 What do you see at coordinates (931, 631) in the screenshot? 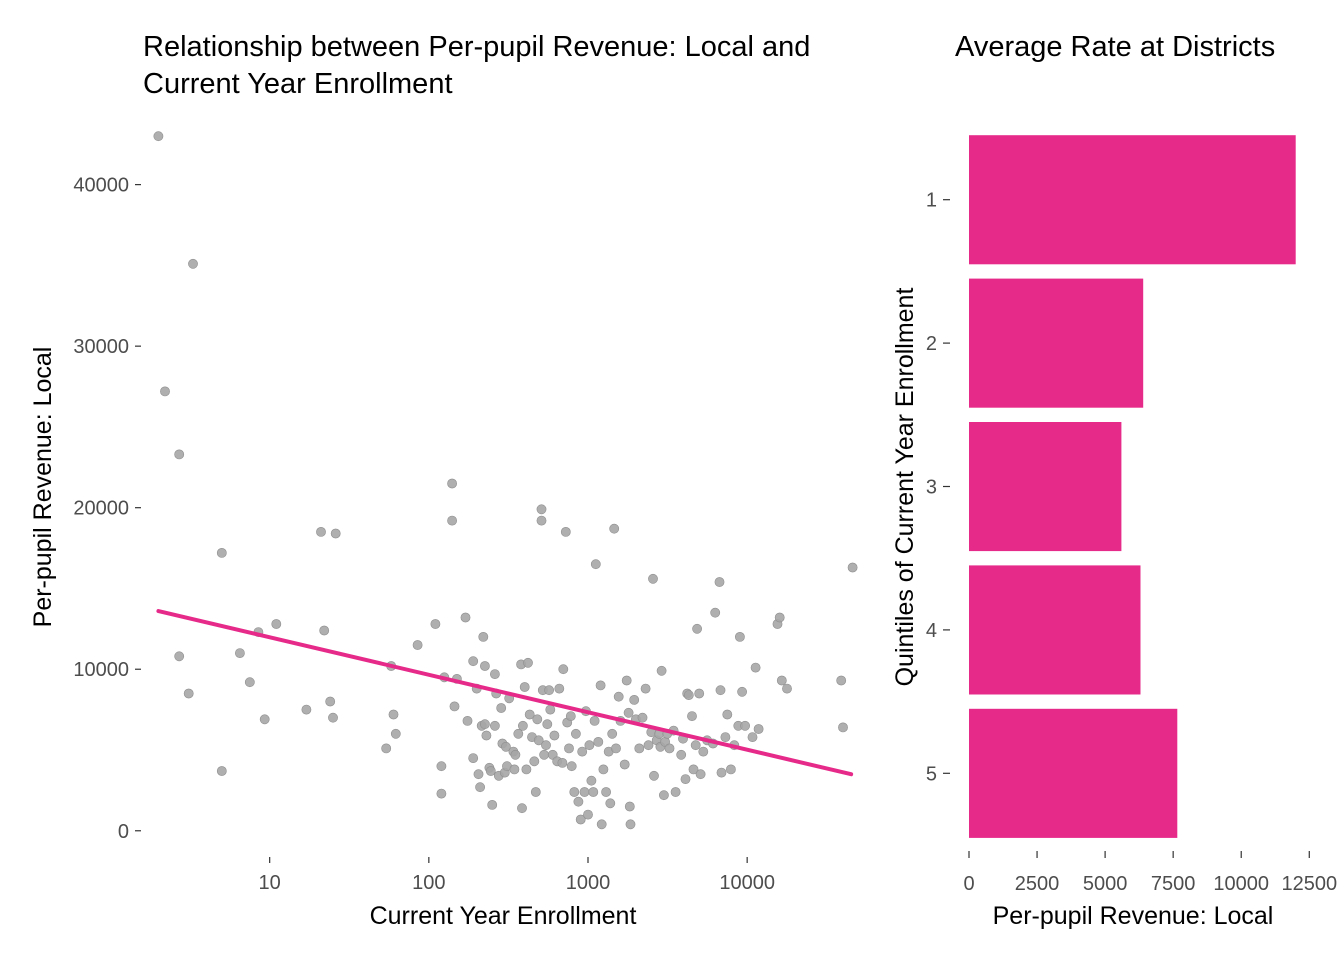
I see `bar-y-tick-label: 4` at bounding box center [931, 631].